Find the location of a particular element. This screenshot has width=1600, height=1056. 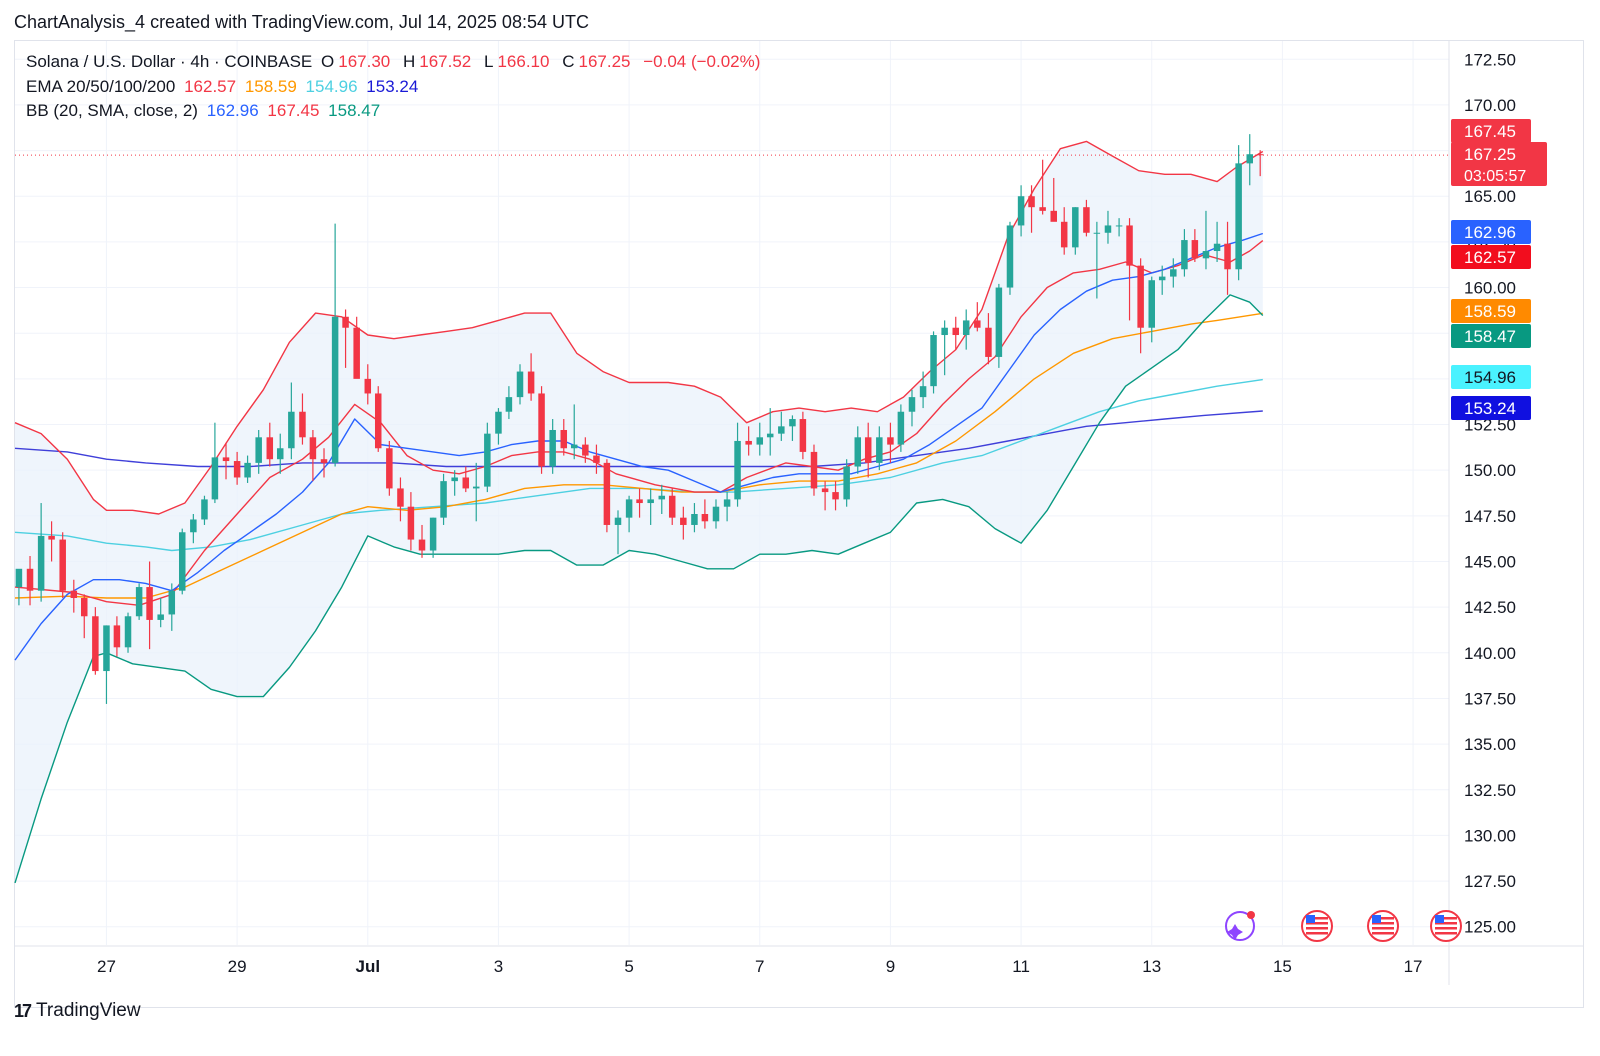

us-flag-icon is located at coordinates (1383, 926).